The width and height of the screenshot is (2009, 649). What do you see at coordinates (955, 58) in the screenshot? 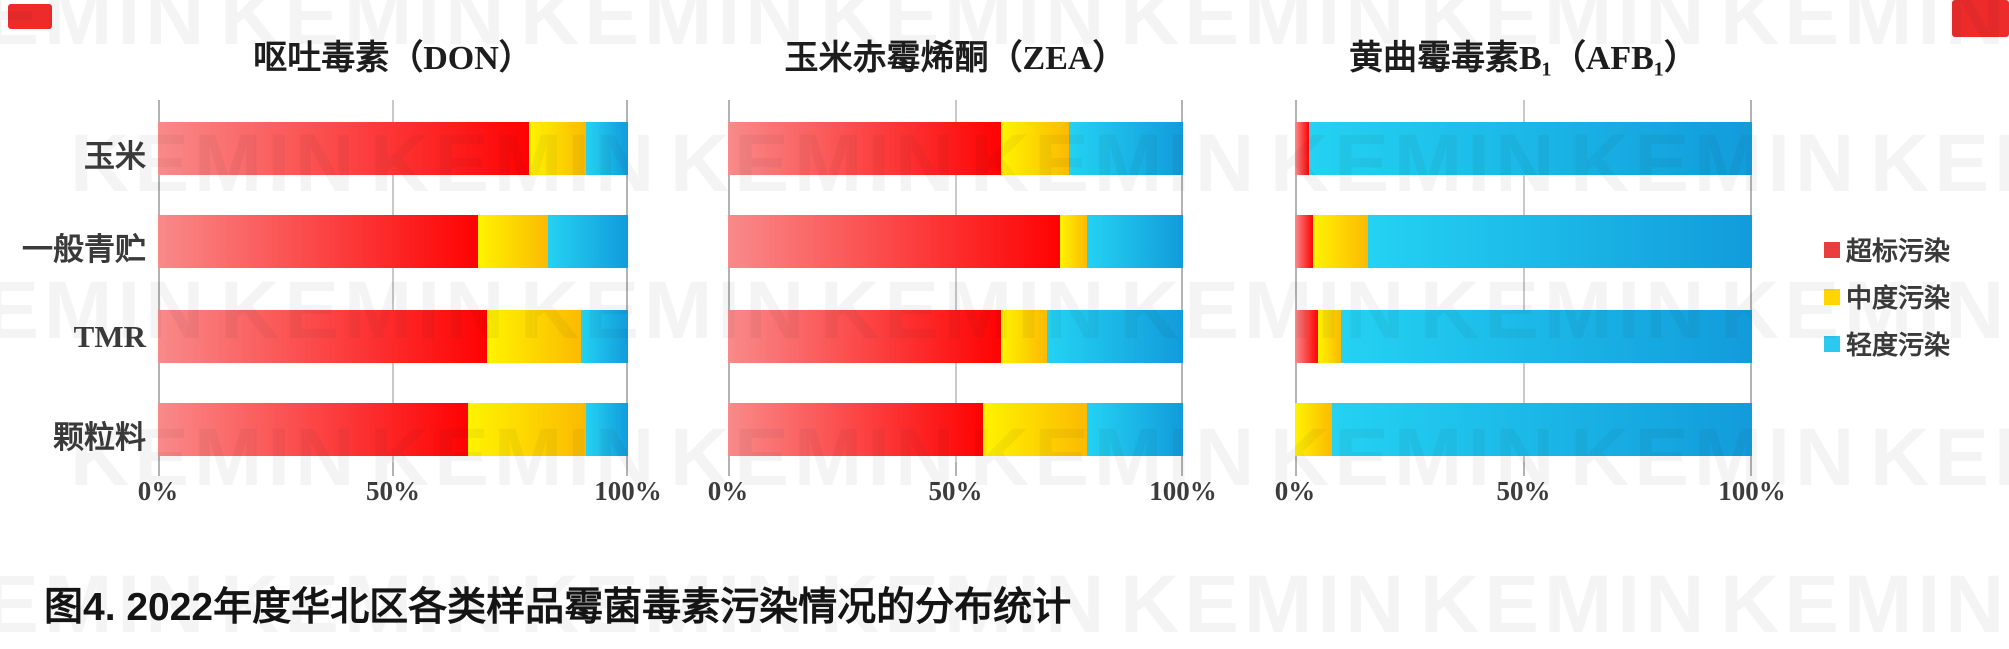
I see `chart-title-zea: 玉米赤霉烯酮（ZEA）` at bounding box center [955, 58].